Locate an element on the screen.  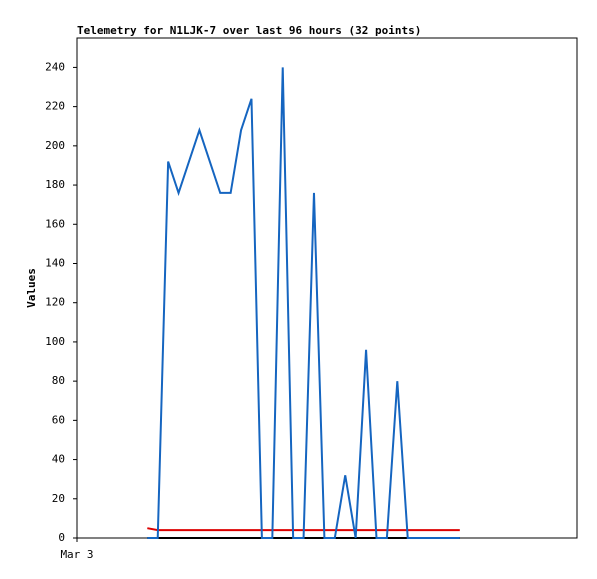
y-tick-label: 180 is located at coordinates (55, 184).